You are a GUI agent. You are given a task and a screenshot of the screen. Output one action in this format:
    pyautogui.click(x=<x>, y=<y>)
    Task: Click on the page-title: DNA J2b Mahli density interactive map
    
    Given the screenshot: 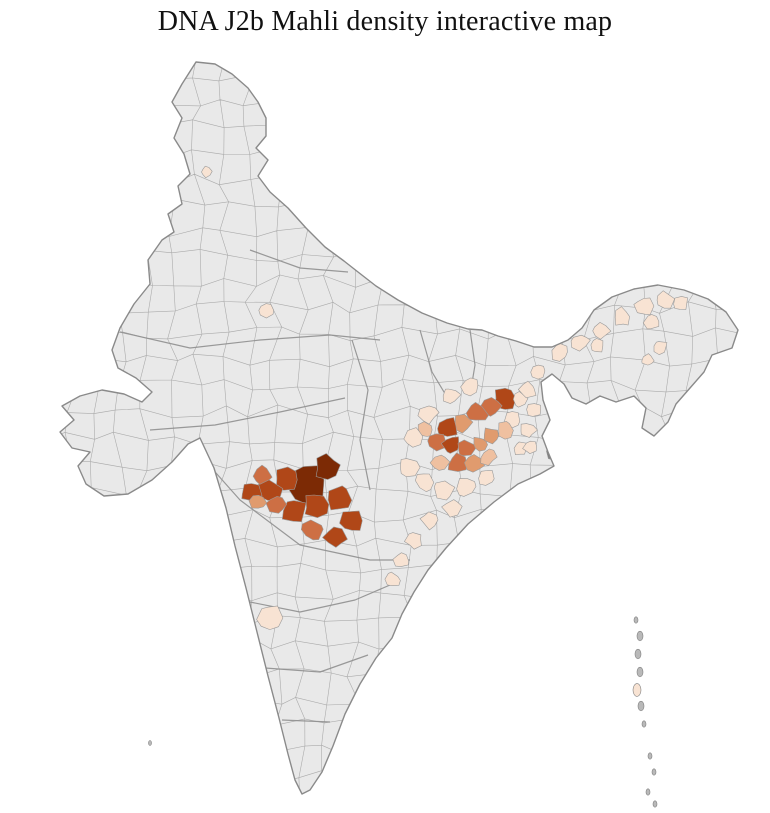 What is the action you would take?
    pyautogui.click(x=385, y=21)
    